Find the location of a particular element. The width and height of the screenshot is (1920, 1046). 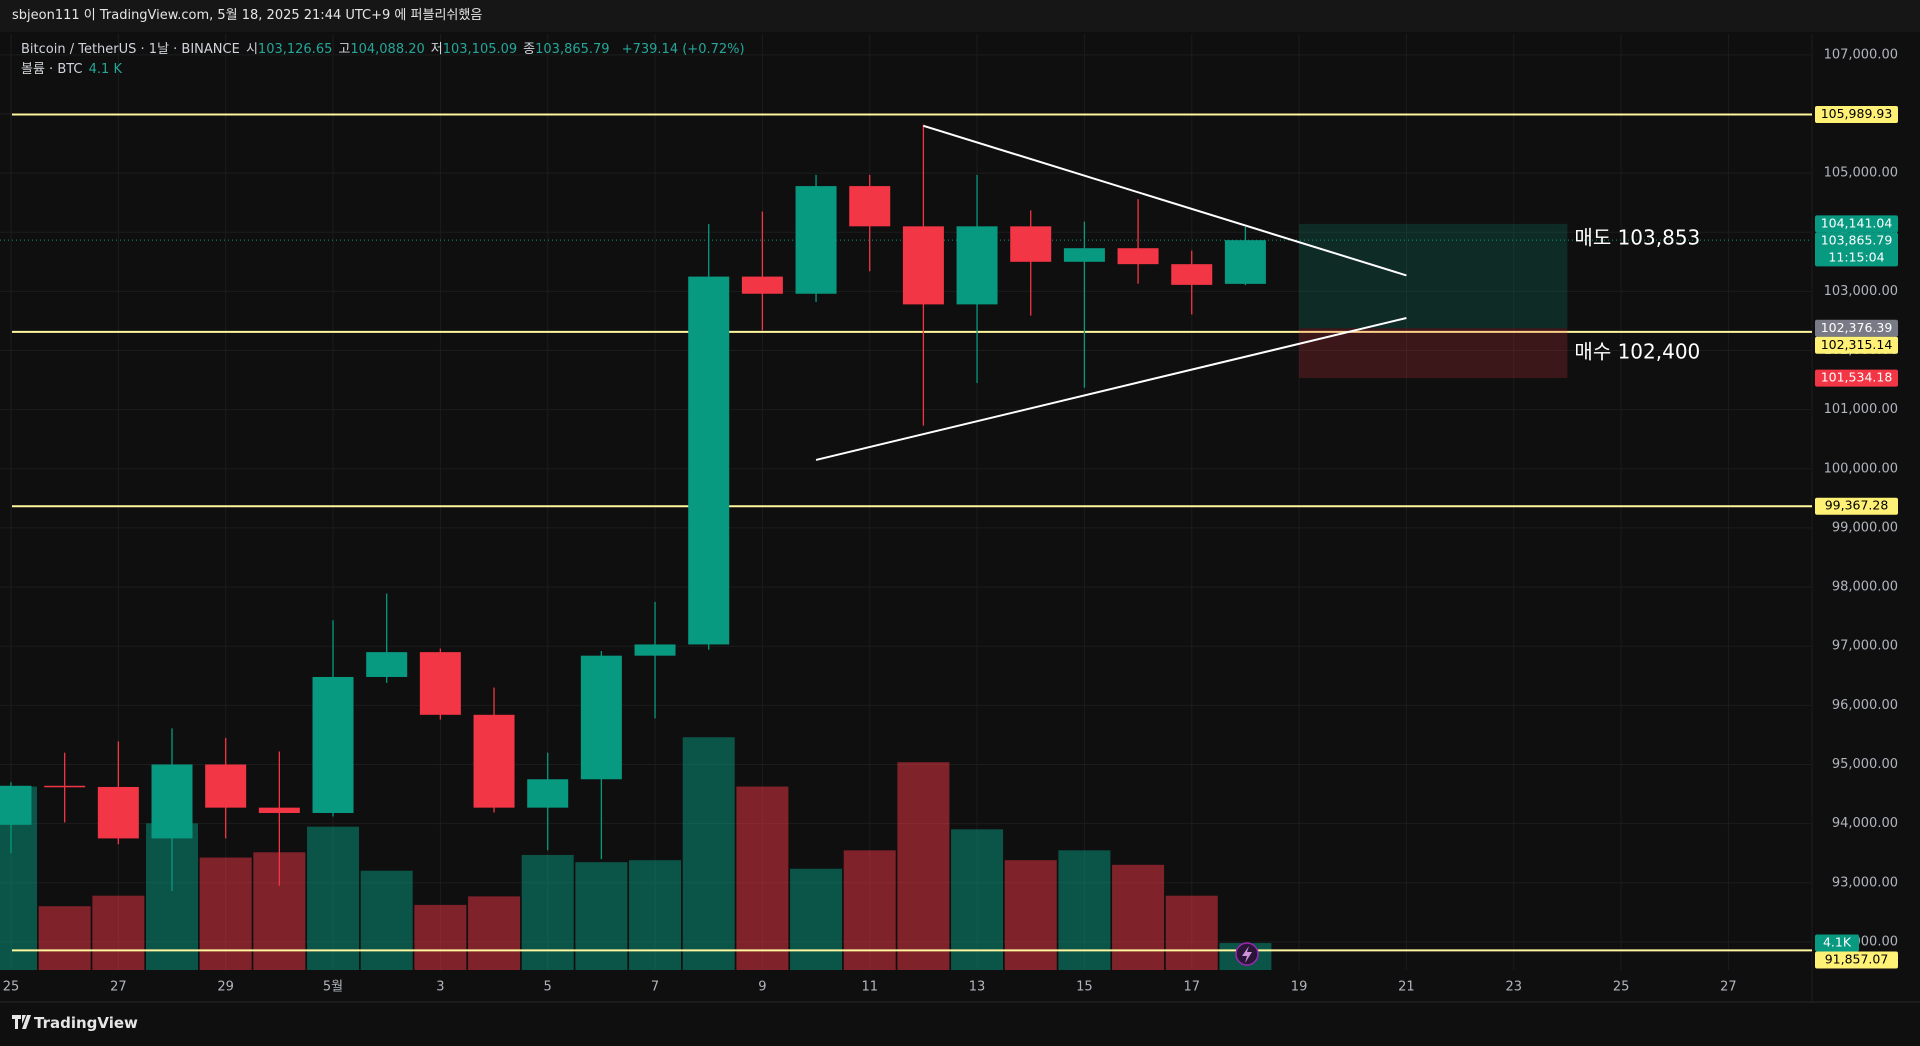

ohlc-value: 103,126.65 is located at coordinates (295, 49).